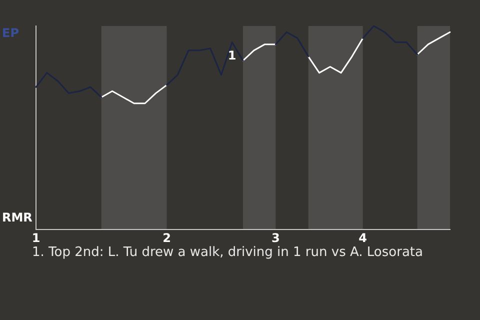 The image size is (480, 320). I want to click on text: EP, so click(11, 33).